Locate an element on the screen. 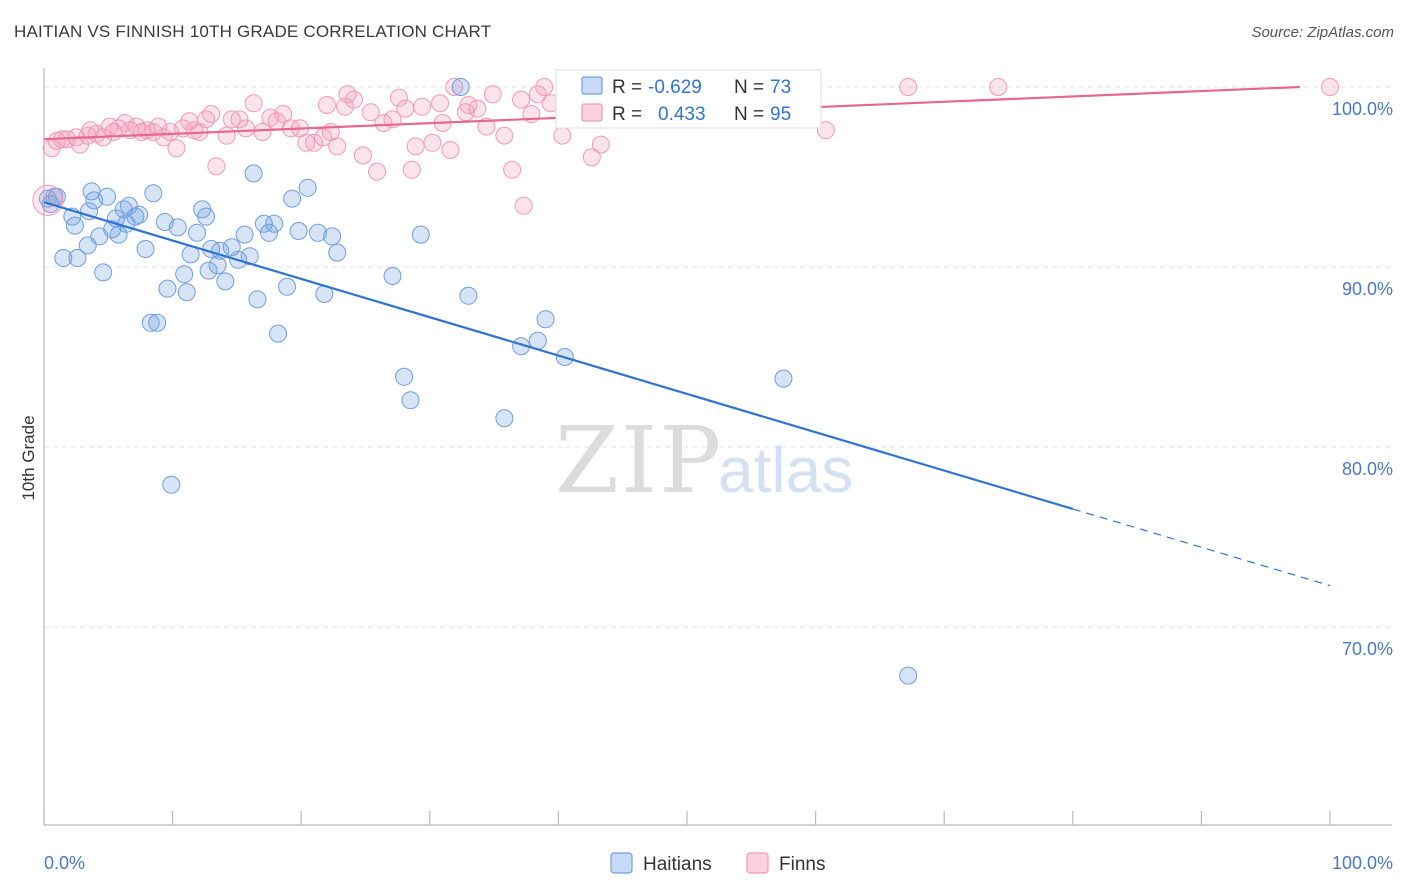  legend-n-value-finns: 95 is located at coordinates (780, 114).